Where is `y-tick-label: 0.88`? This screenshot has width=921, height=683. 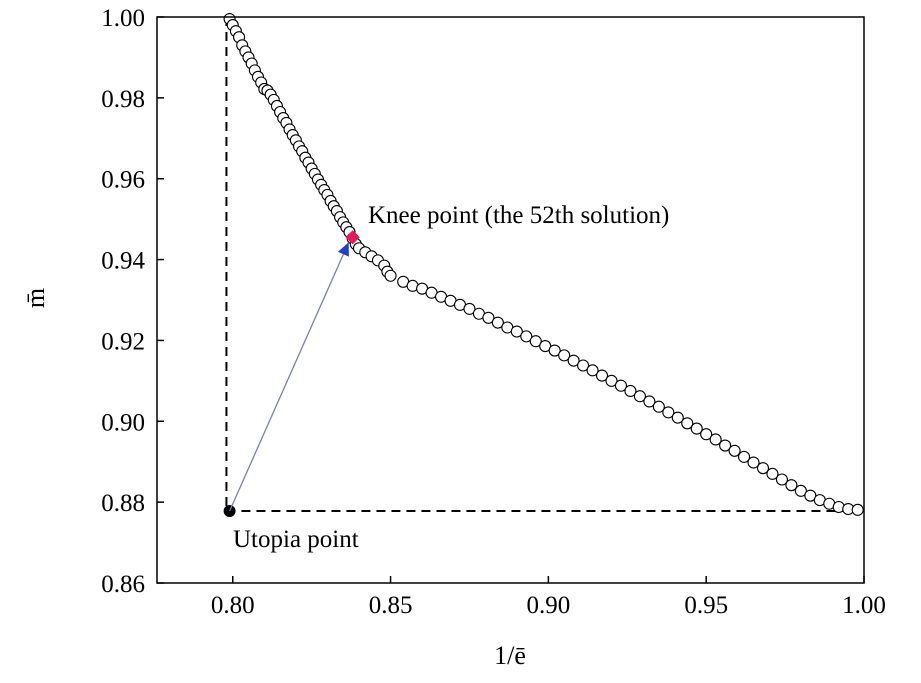 y-tick-label: 0.88 is located at coordinates (123, 503).